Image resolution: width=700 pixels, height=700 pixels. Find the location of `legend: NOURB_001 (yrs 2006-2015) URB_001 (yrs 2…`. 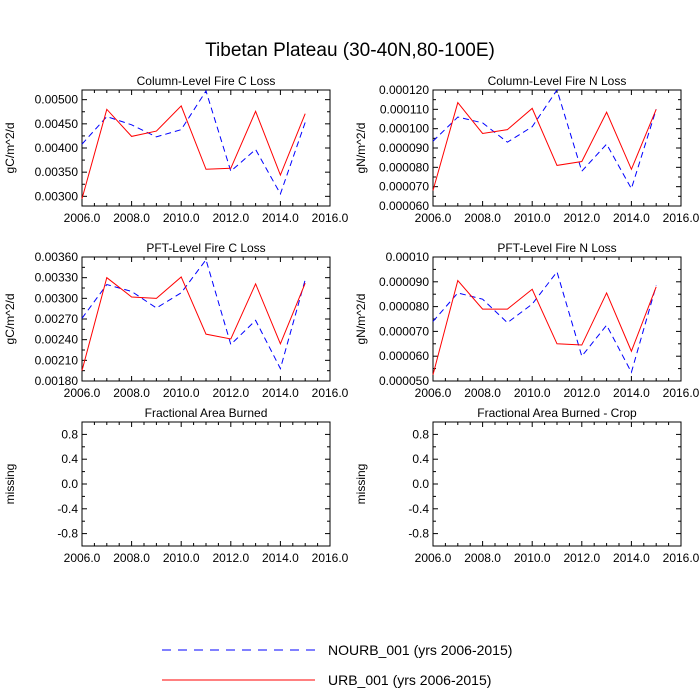

legend: NOURB_001 (yrs 2006-2015) URB_001 (yrs 2… is located at coordinates (337, 665).